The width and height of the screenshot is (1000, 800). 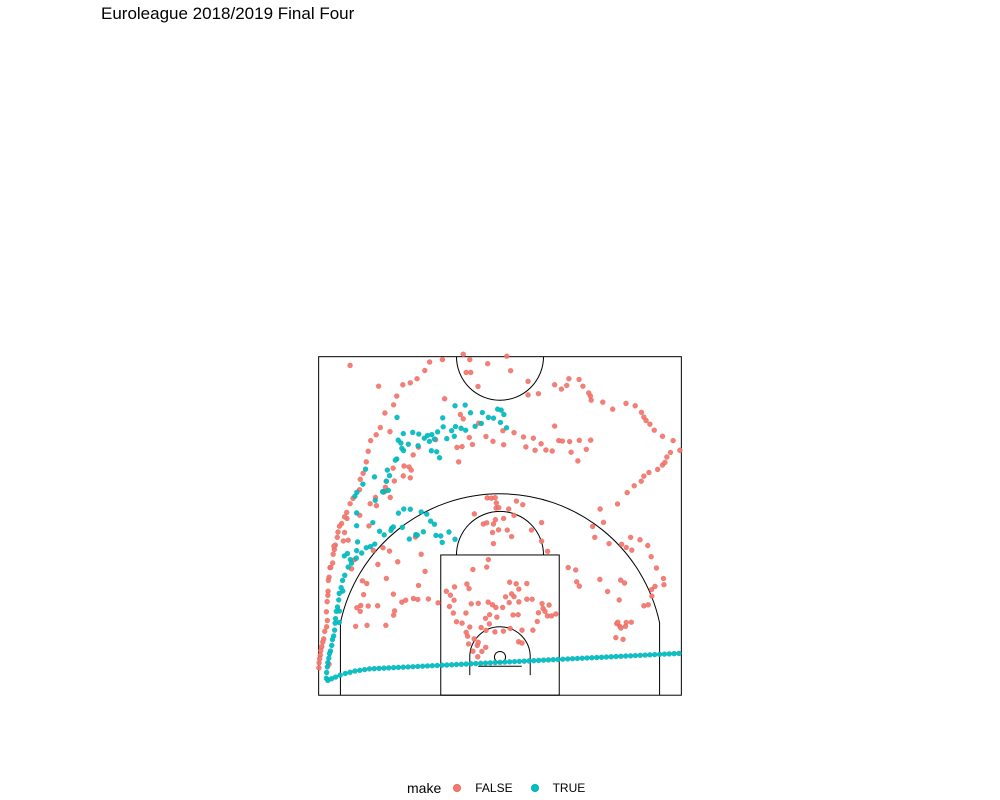 What do you see at coordinates (569, 788) in the screenshot?
I see `legend-label-true: TRUE` at bounding box center [569, 788].